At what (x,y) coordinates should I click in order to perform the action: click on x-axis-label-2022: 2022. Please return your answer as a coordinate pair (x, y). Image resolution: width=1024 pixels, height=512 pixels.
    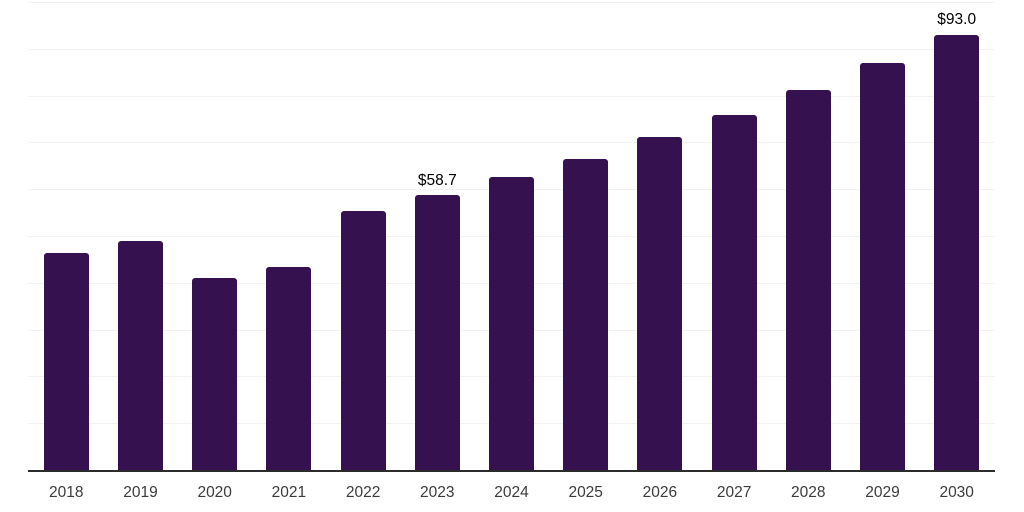
    Looking at the image, I should click on (363, 492).